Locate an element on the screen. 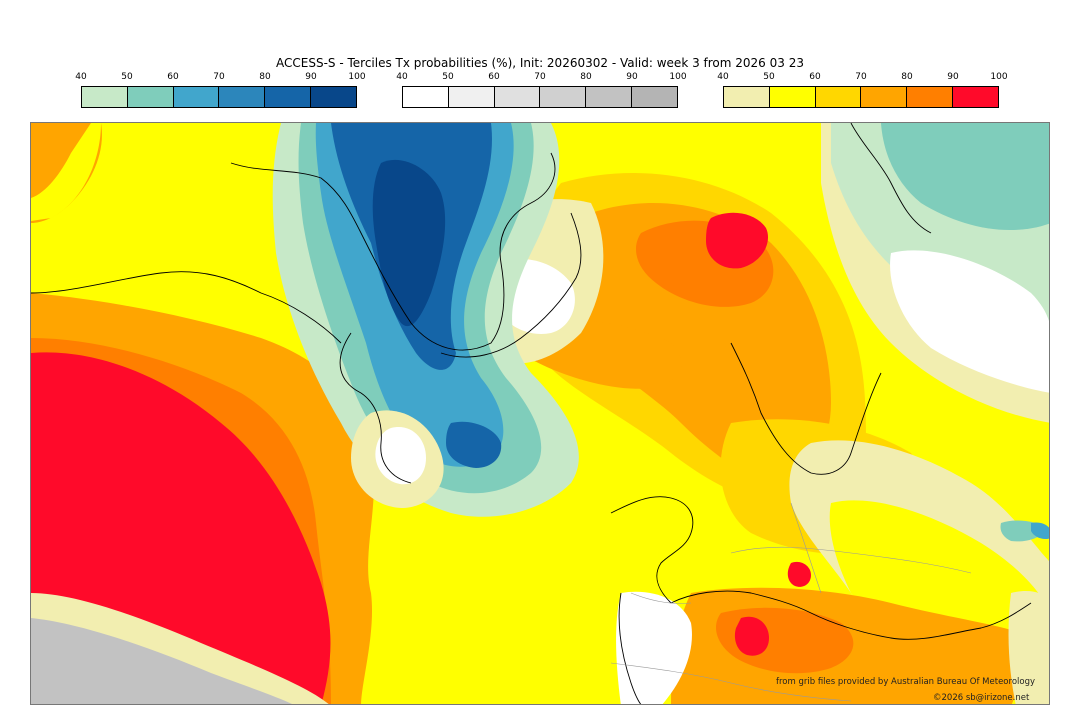 The width and height of the screenshot is (1080, 718). field-red-tyrrhenian is located at coordinates (751, 636).